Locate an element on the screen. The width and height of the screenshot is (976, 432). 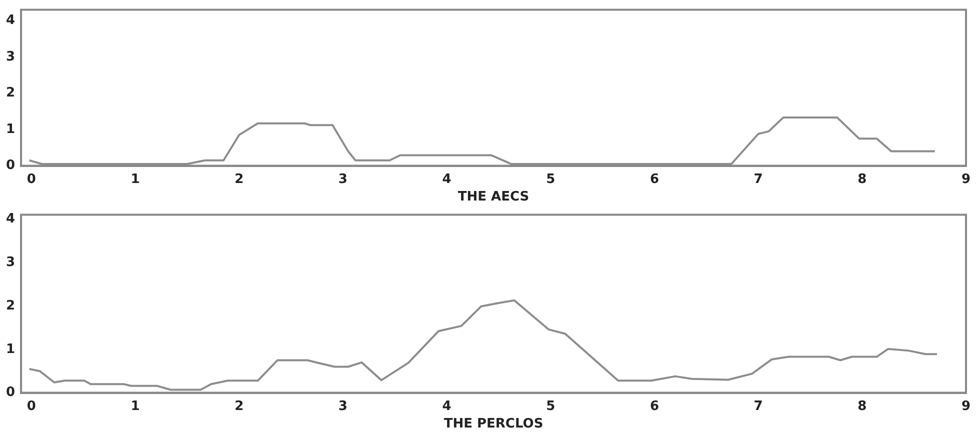
x-axis-title: THE PERCLOS is located at coordinates (494, 424).